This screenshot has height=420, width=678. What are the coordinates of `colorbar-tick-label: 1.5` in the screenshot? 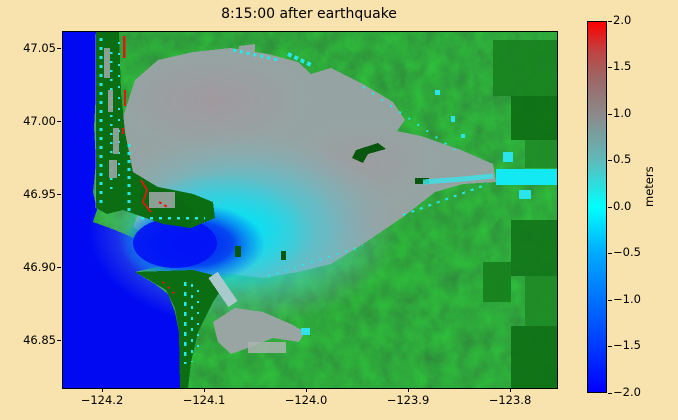 It's located at (622, 66).